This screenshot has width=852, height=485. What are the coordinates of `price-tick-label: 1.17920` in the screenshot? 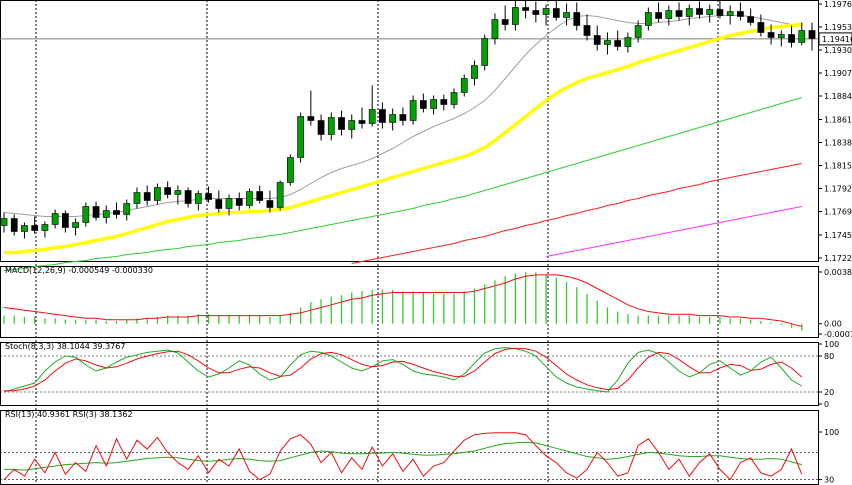 It's located at (838, 189).